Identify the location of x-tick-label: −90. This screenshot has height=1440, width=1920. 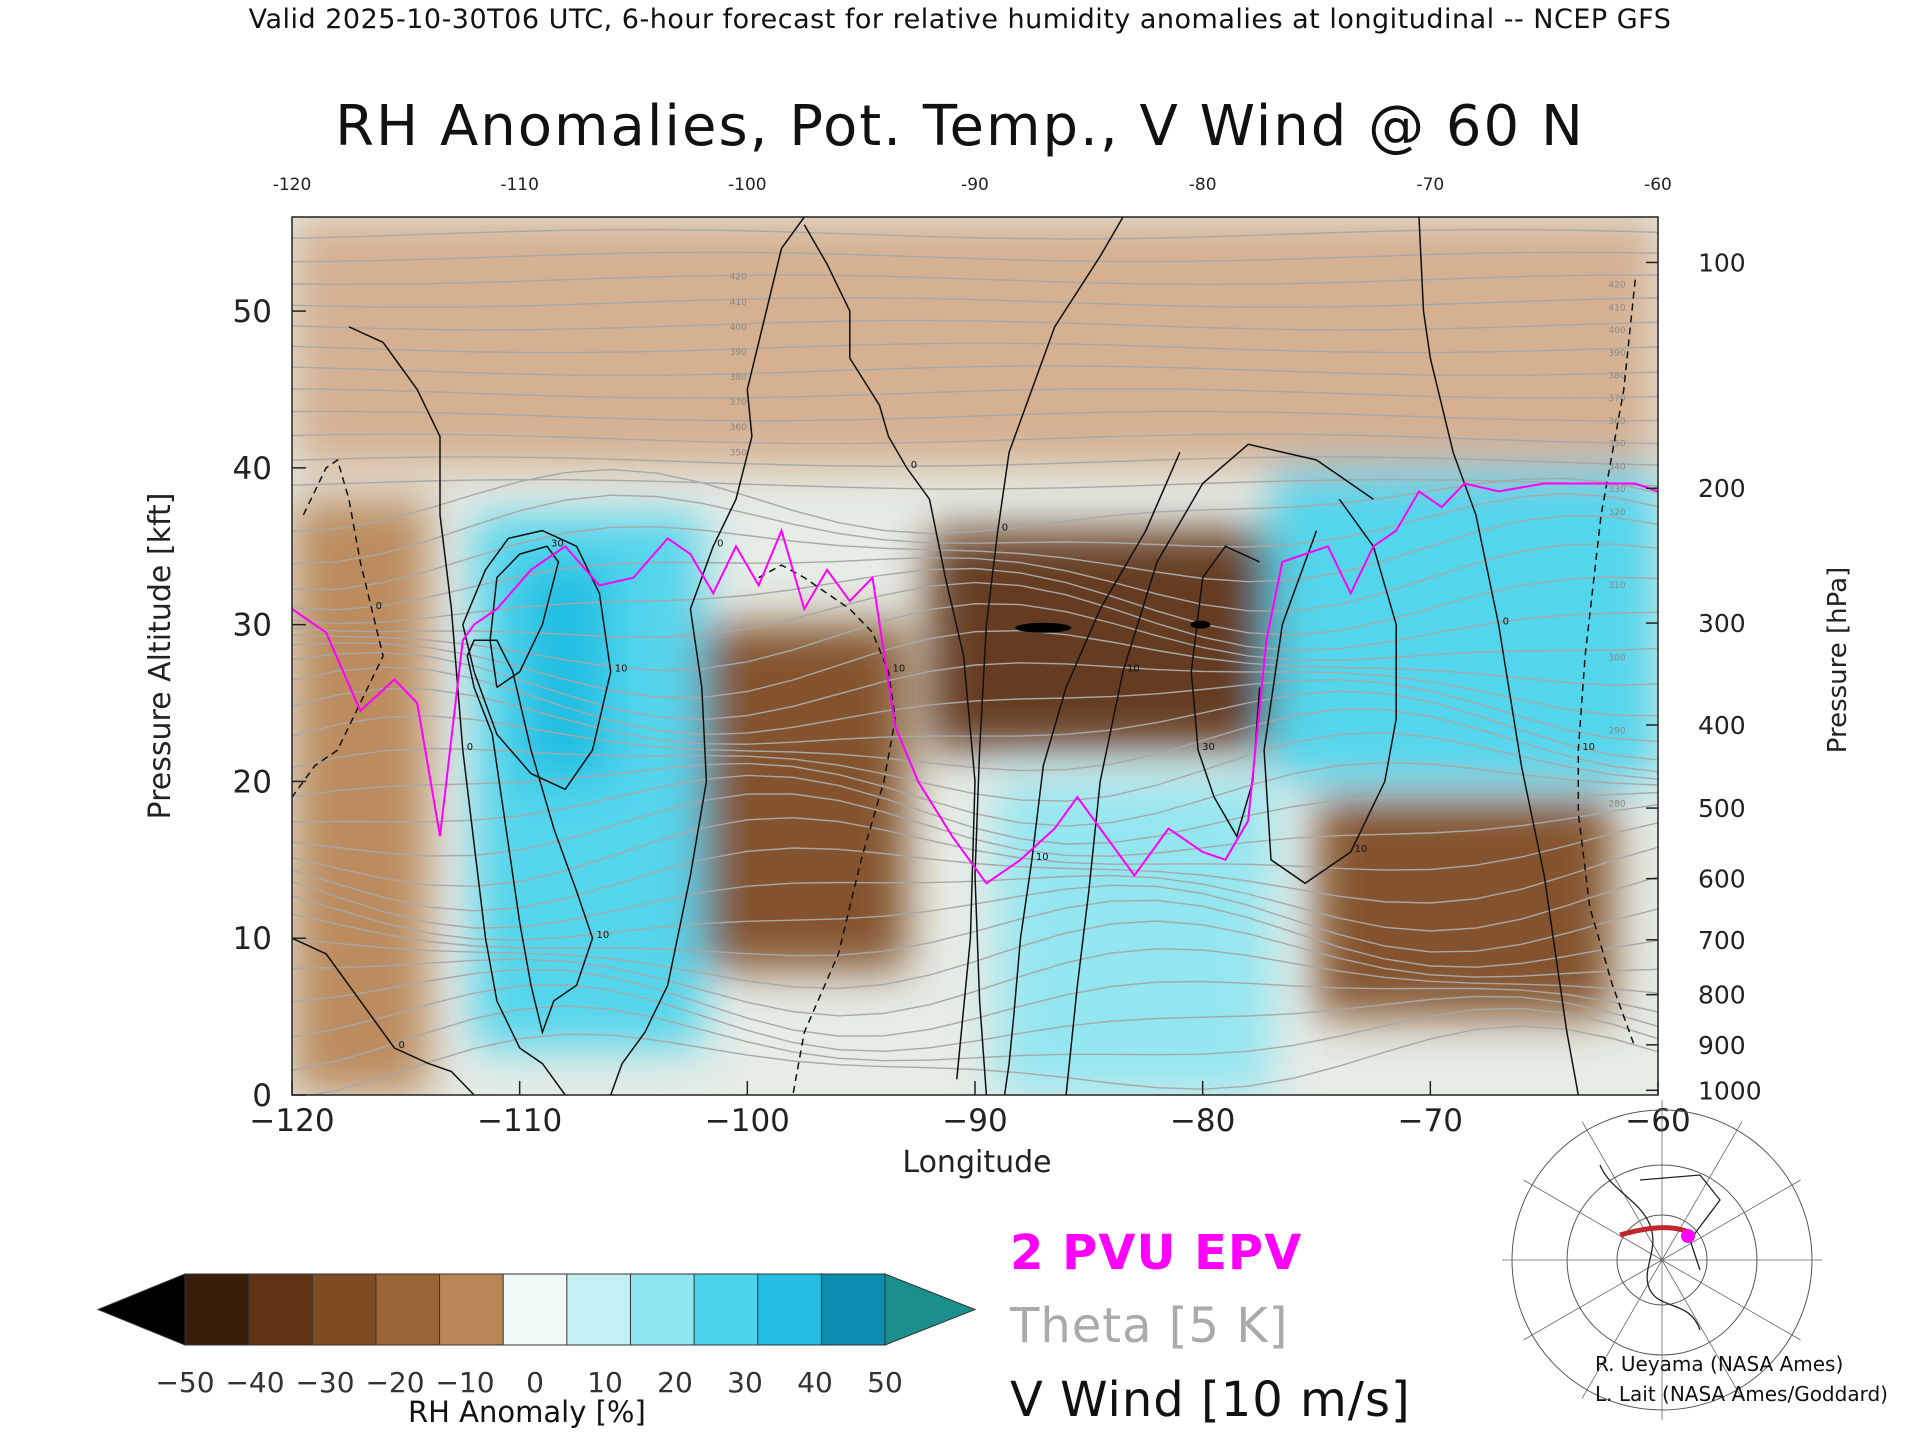
(974, 1121).